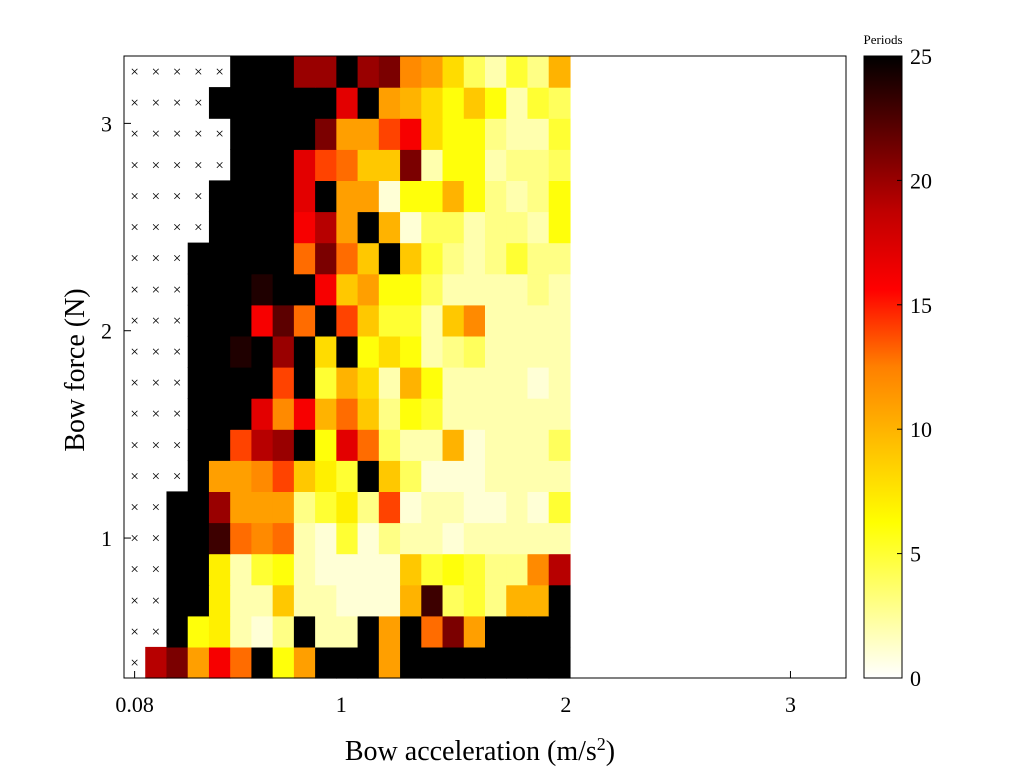 Image resolution: width=1024 pixels, height=773 pixels. Describe the element at coordinates (921, 429) in the screenshot. I see `colorbar-tick-label: 10` at that location.